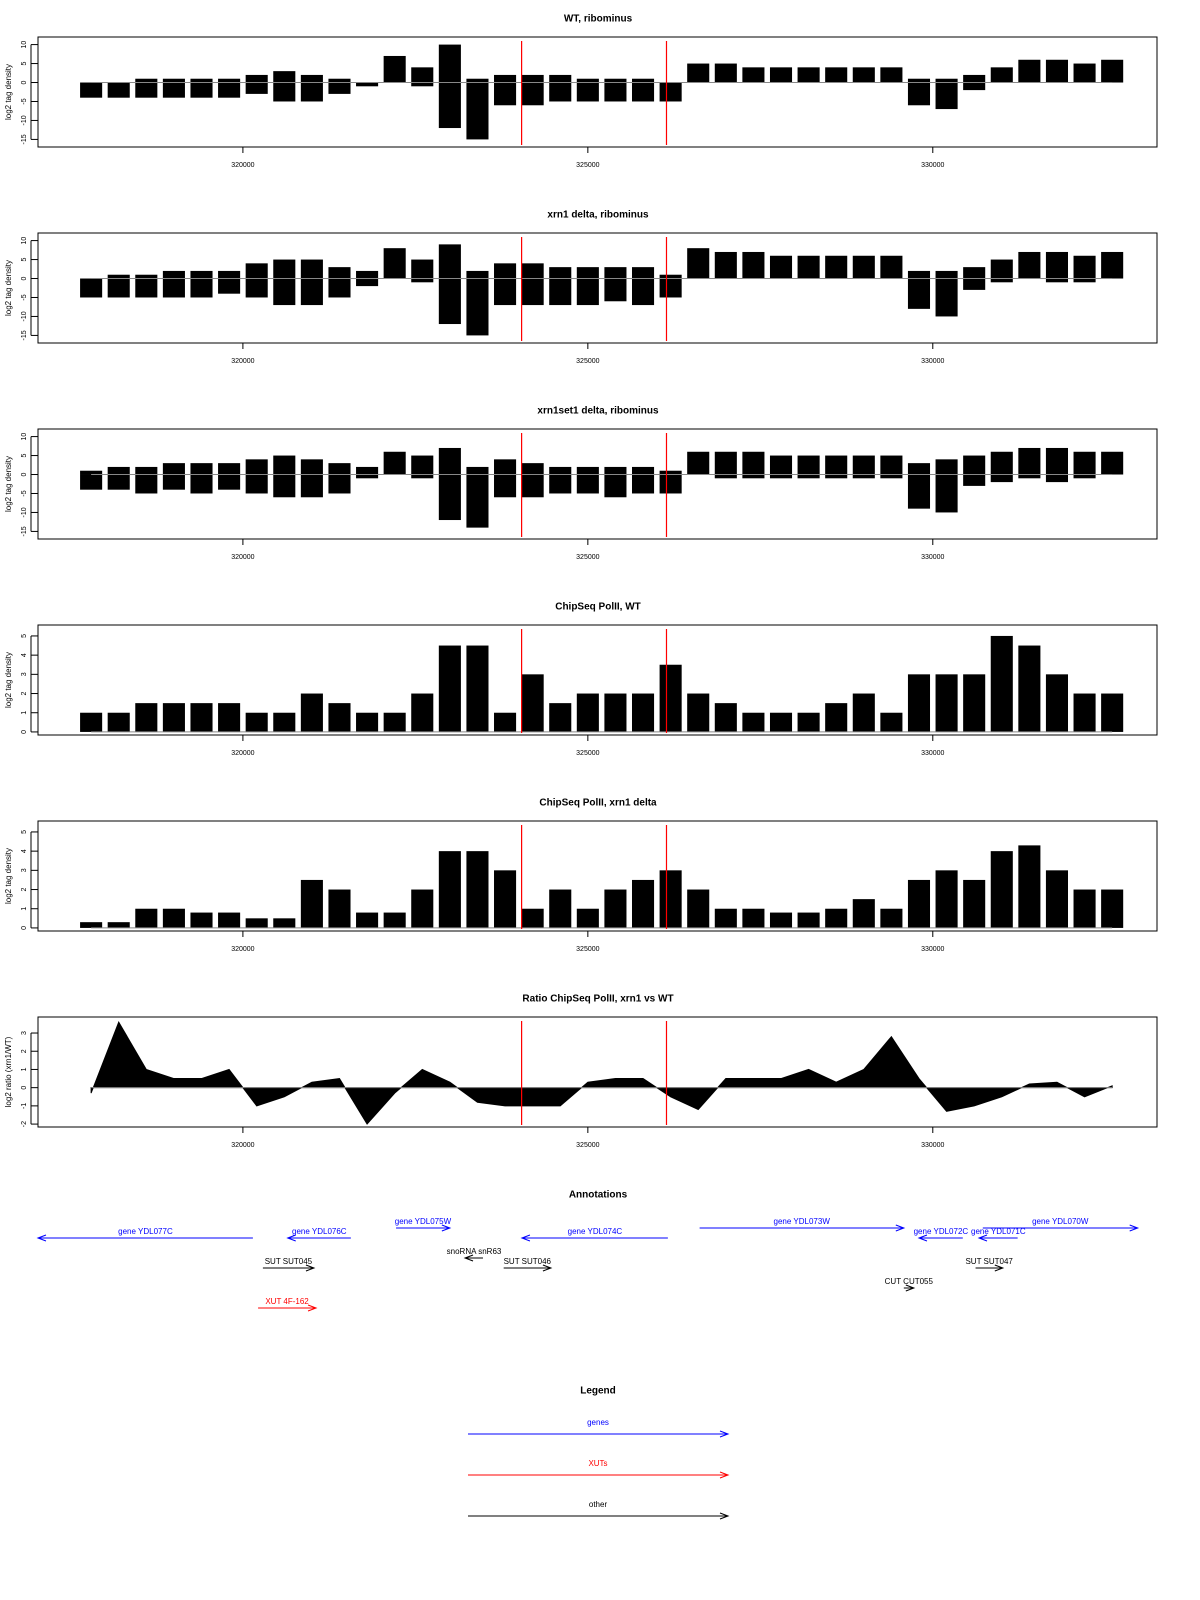 The image size is (1200, 1600). I want to click on panel-title: Annotations, so click(598, 1195).